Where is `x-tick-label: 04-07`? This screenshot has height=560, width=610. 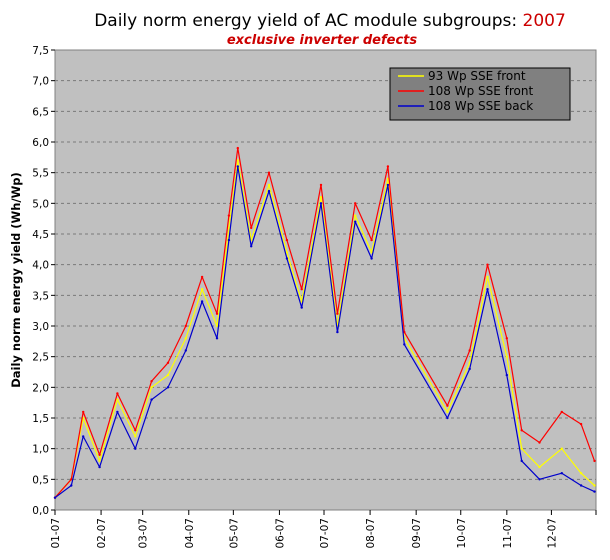
x-tick-label: 04-07 is located at coordinates (190, 533).